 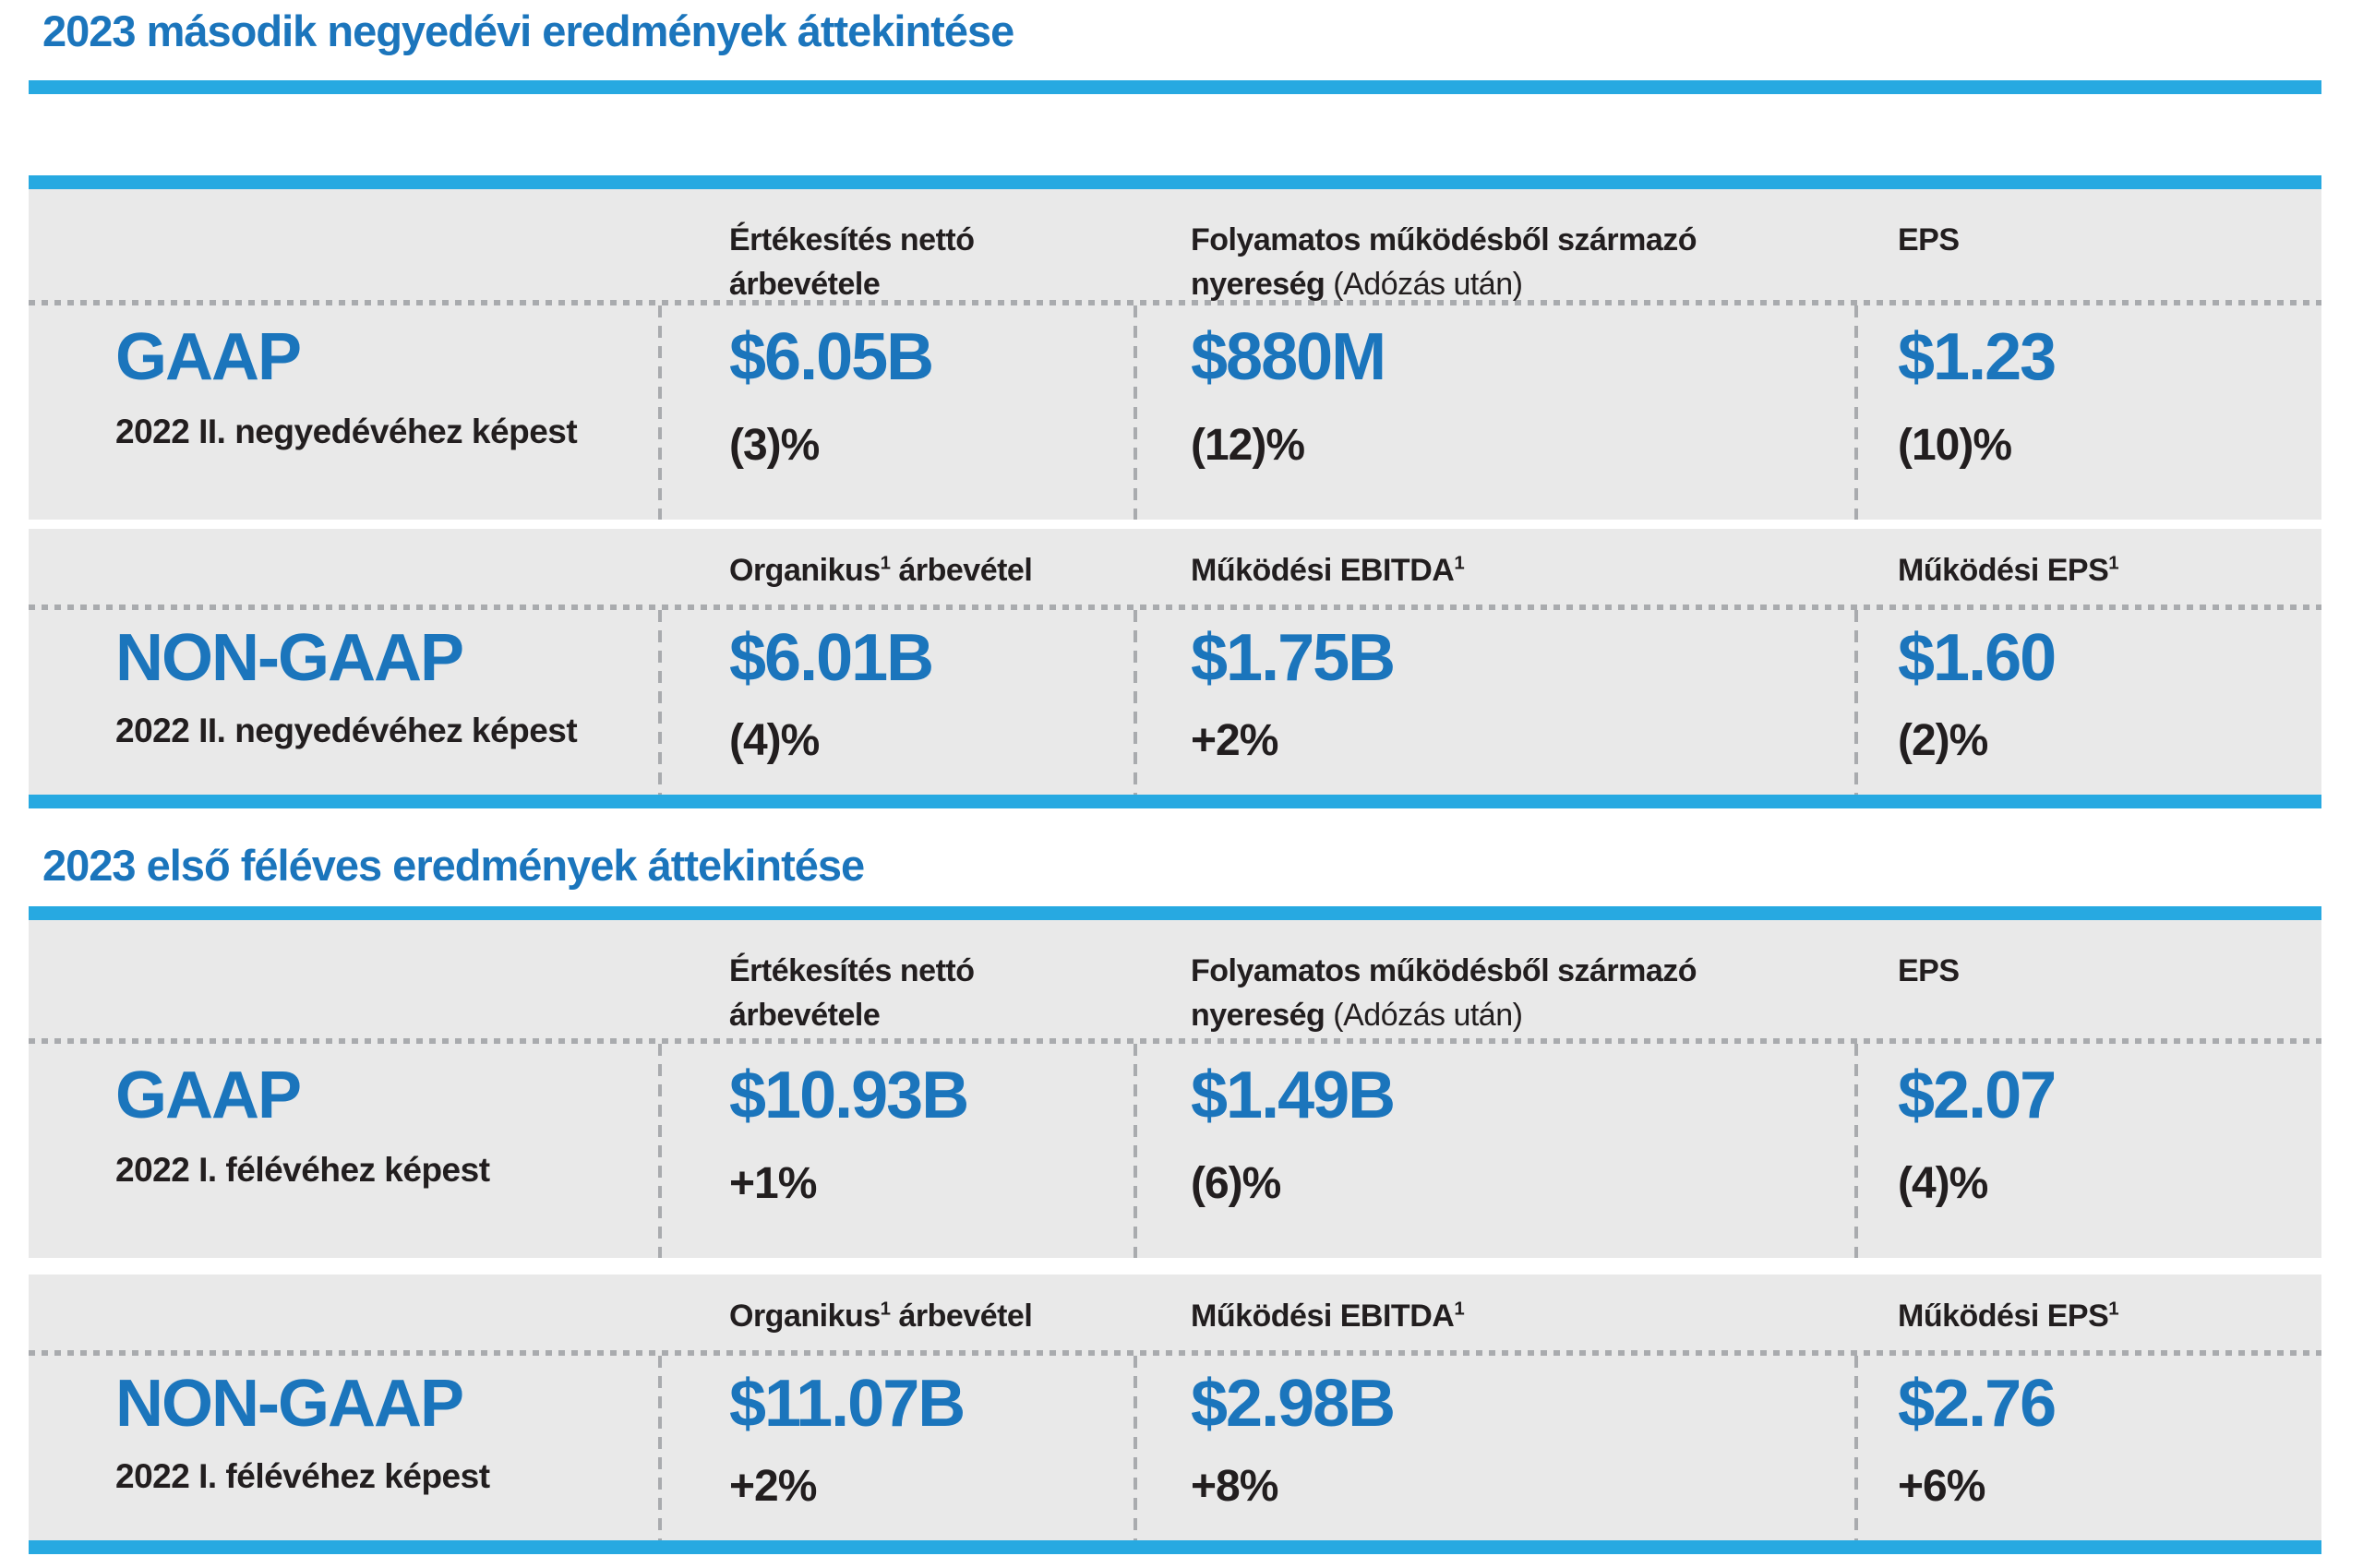 I want to click on organic-revenue-change: +2%, so click(x=773, y=1486).